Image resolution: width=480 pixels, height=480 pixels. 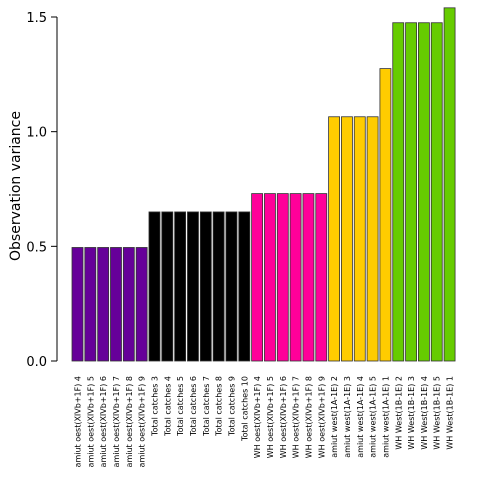 What do you see at coordinates (244, 409) in the screenshot?
I see `x-tick-label: Total catches 10` at bounding box center [244, 409].